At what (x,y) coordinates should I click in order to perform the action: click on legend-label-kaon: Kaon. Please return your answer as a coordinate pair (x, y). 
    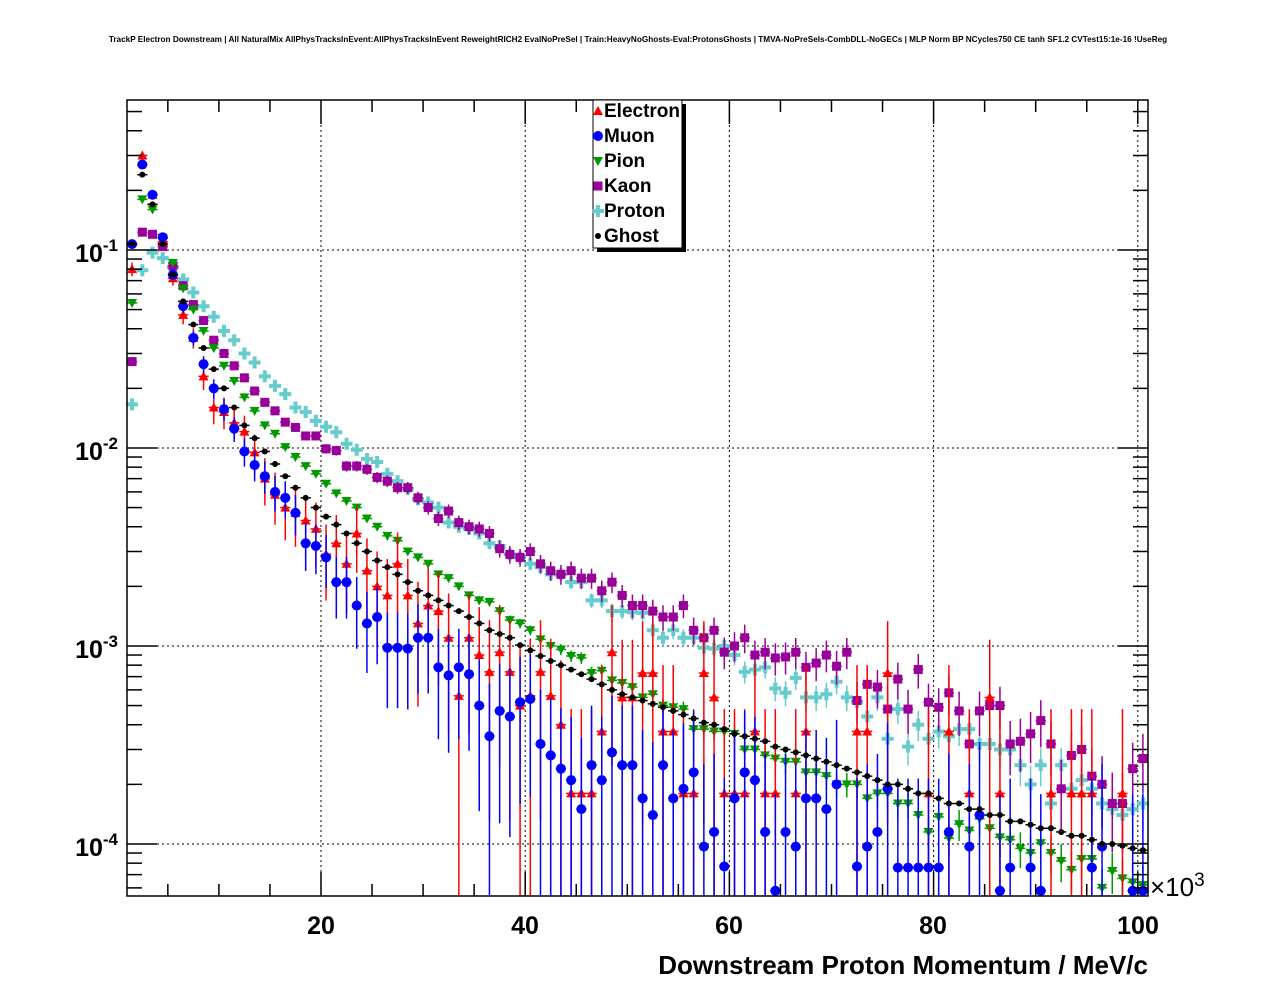
    Looking at the image, I should click on (628, 186).